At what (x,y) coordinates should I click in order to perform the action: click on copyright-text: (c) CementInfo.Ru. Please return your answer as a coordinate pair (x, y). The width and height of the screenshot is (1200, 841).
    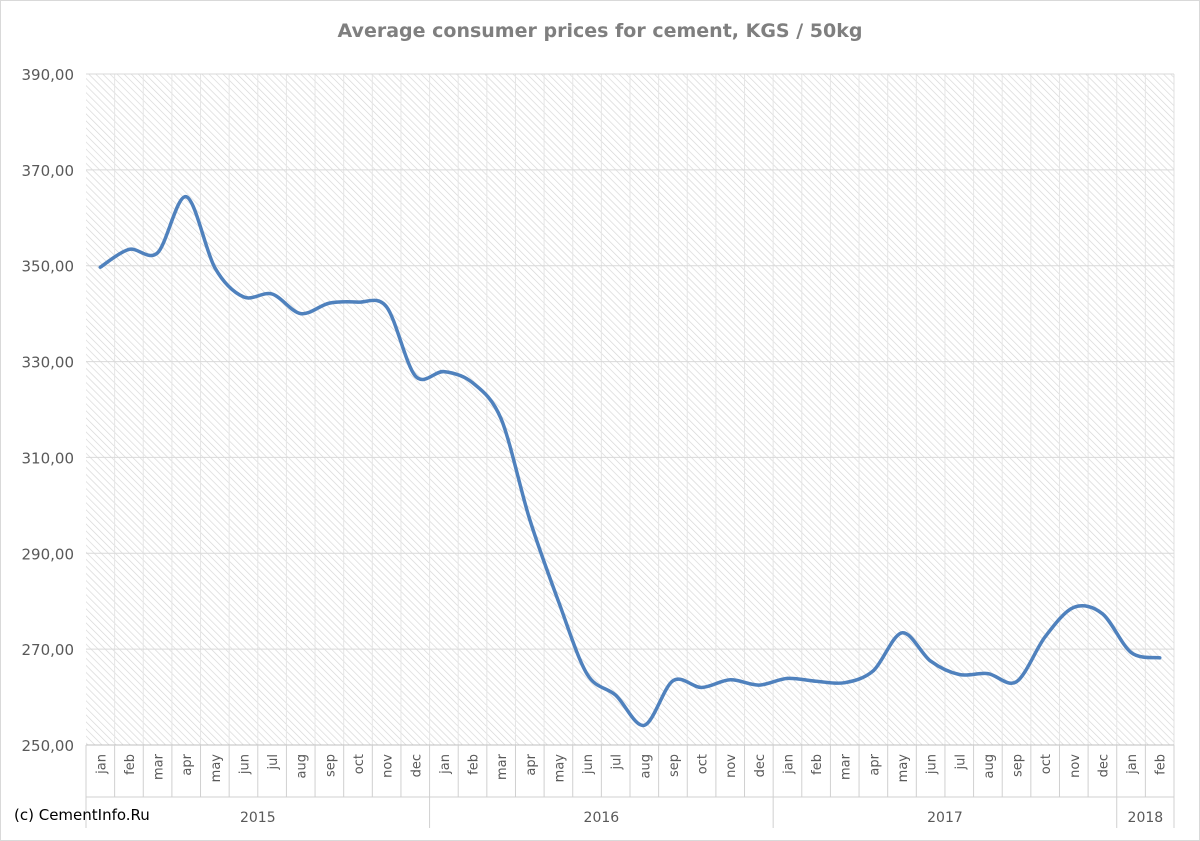
    Looking at the image, I should click on (82, 815).